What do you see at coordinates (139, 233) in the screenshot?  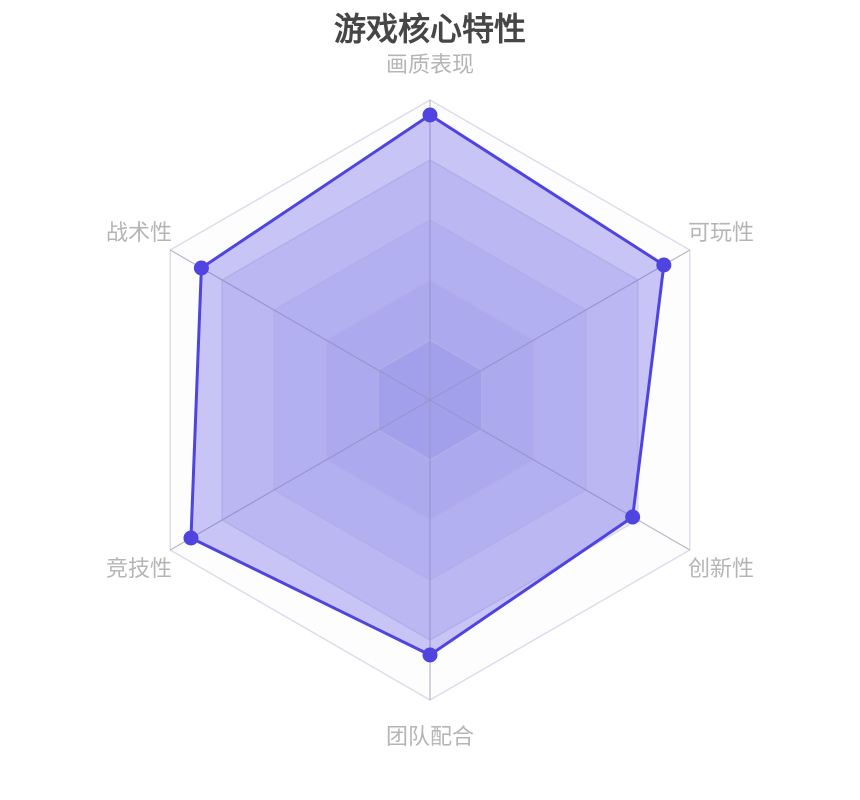 I see `indicator-label: 战术性` at bounding box center [139, 233].